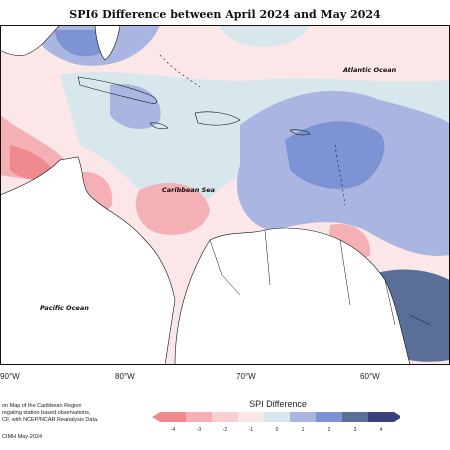 The image size is (450, 450). What do you see at coordinates (32, 162) in the screenshot?
I see `pink-anomaly-west-core` at bounding box center [32, 162].